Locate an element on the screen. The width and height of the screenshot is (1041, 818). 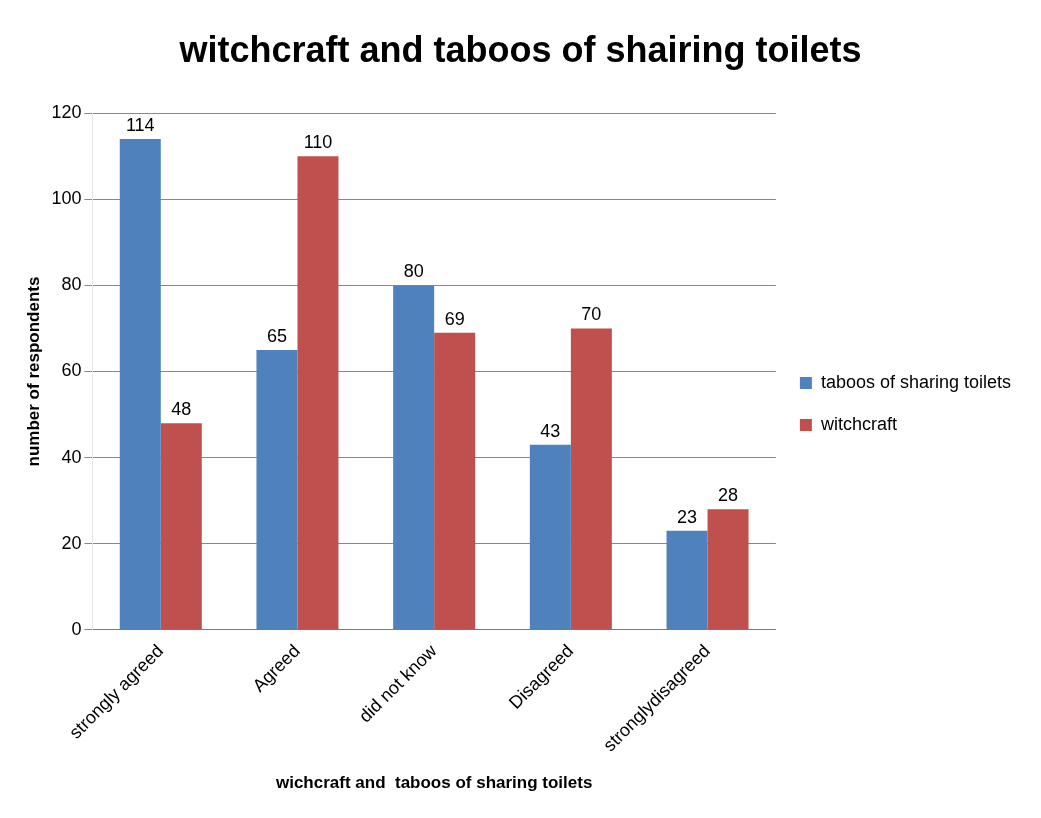
y-axis-title: number of respondents is located at coordinates (33, 371).